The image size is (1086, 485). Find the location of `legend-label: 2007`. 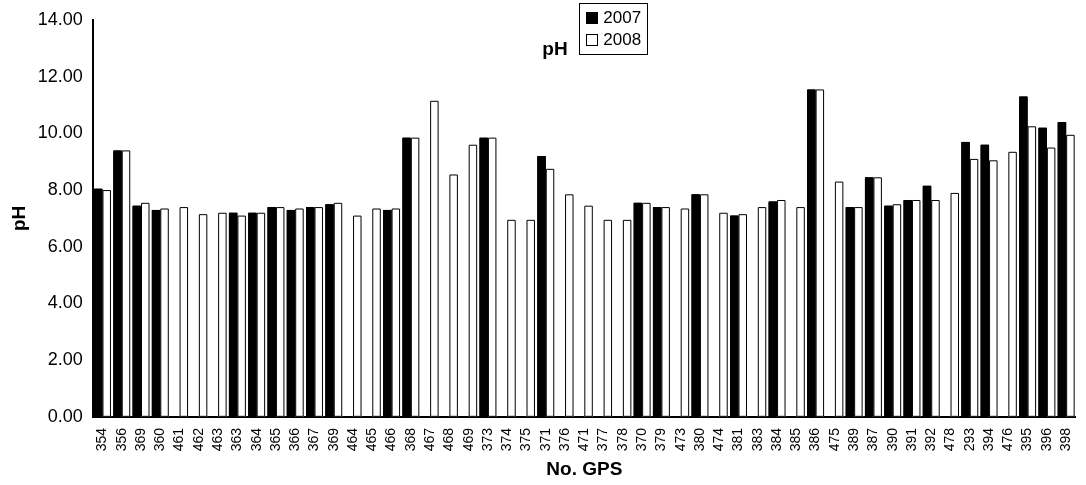

legend-label: 2007 is located at coordinates (622, 18).